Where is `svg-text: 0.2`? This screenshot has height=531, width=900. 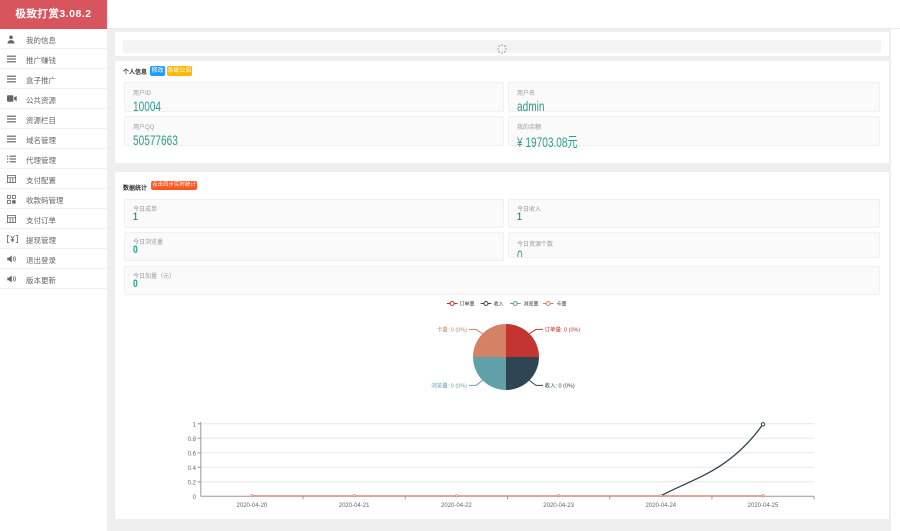
svg-text: 0.2 is located at coordinates (192, 483).